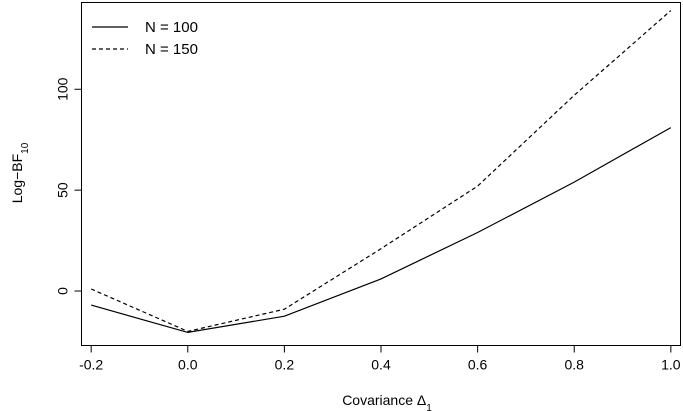 Image resolution: width=683 pixels, height=411 pixels. What do you see at coordinates (574, 365) in the screenshot?
I see `x-tick-label: 0.8` at bounding box center [574, 365].